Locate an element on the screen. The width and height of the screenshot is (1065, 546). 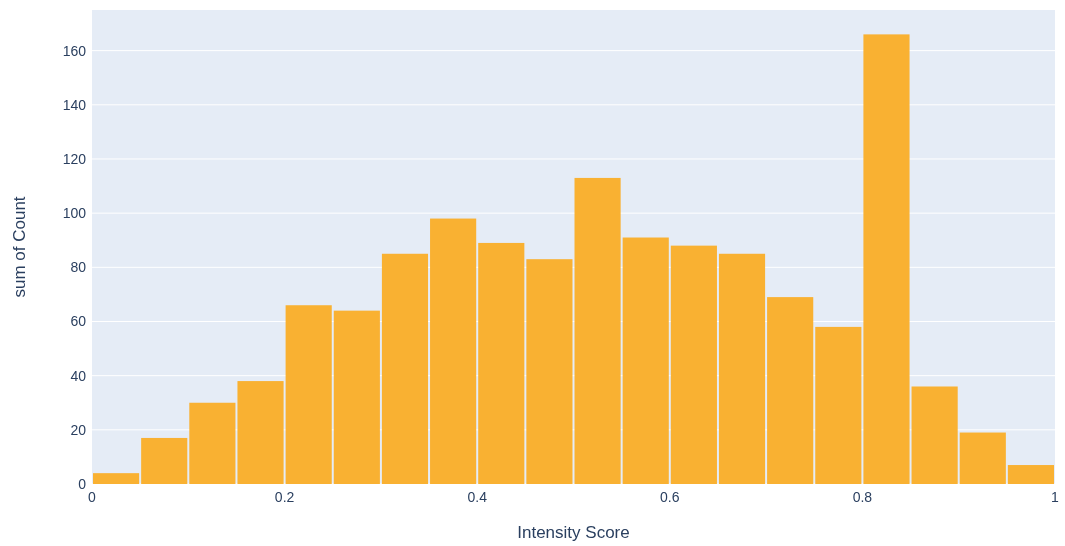
y-tick-label: 80 is located at coordinates (78, 267).